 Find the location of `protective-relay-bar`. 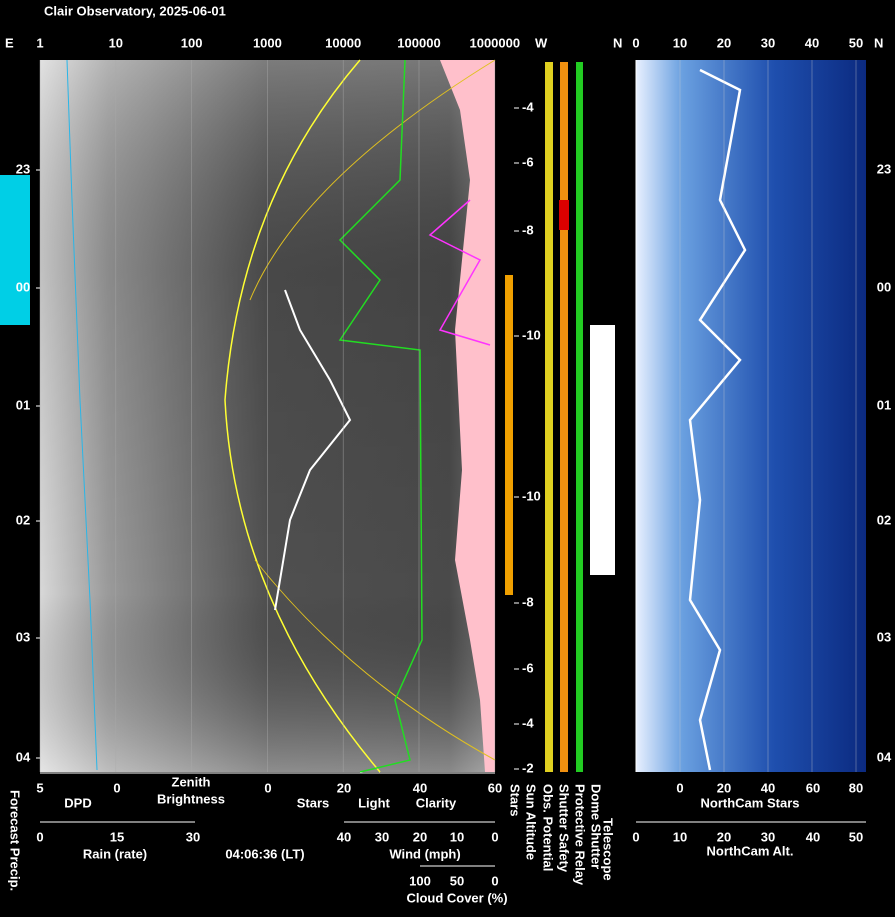

protective-relay-bar is located at coordinates (579, 417).